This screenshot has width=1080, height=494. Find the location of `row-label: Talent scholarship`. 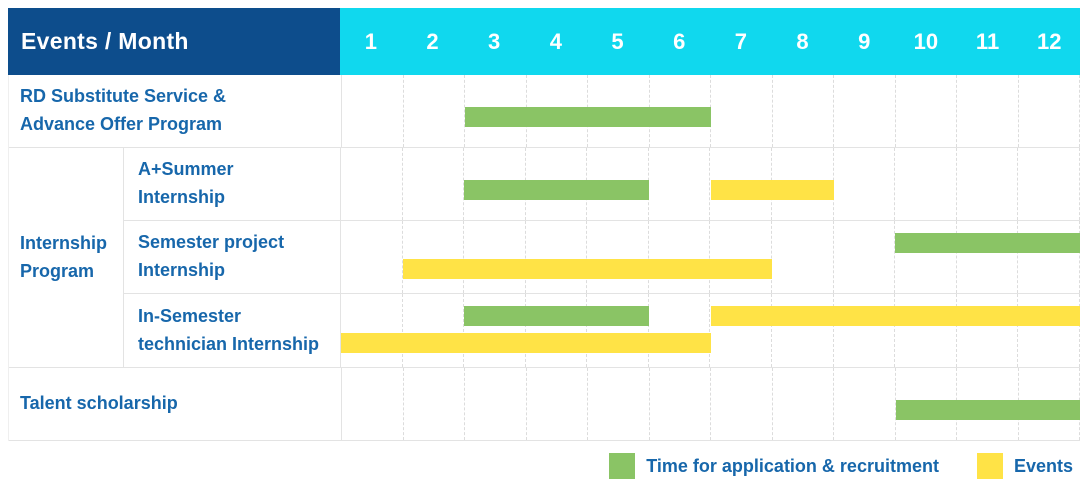

row-label: Talent scholarship is located at coordinates (99, 403).